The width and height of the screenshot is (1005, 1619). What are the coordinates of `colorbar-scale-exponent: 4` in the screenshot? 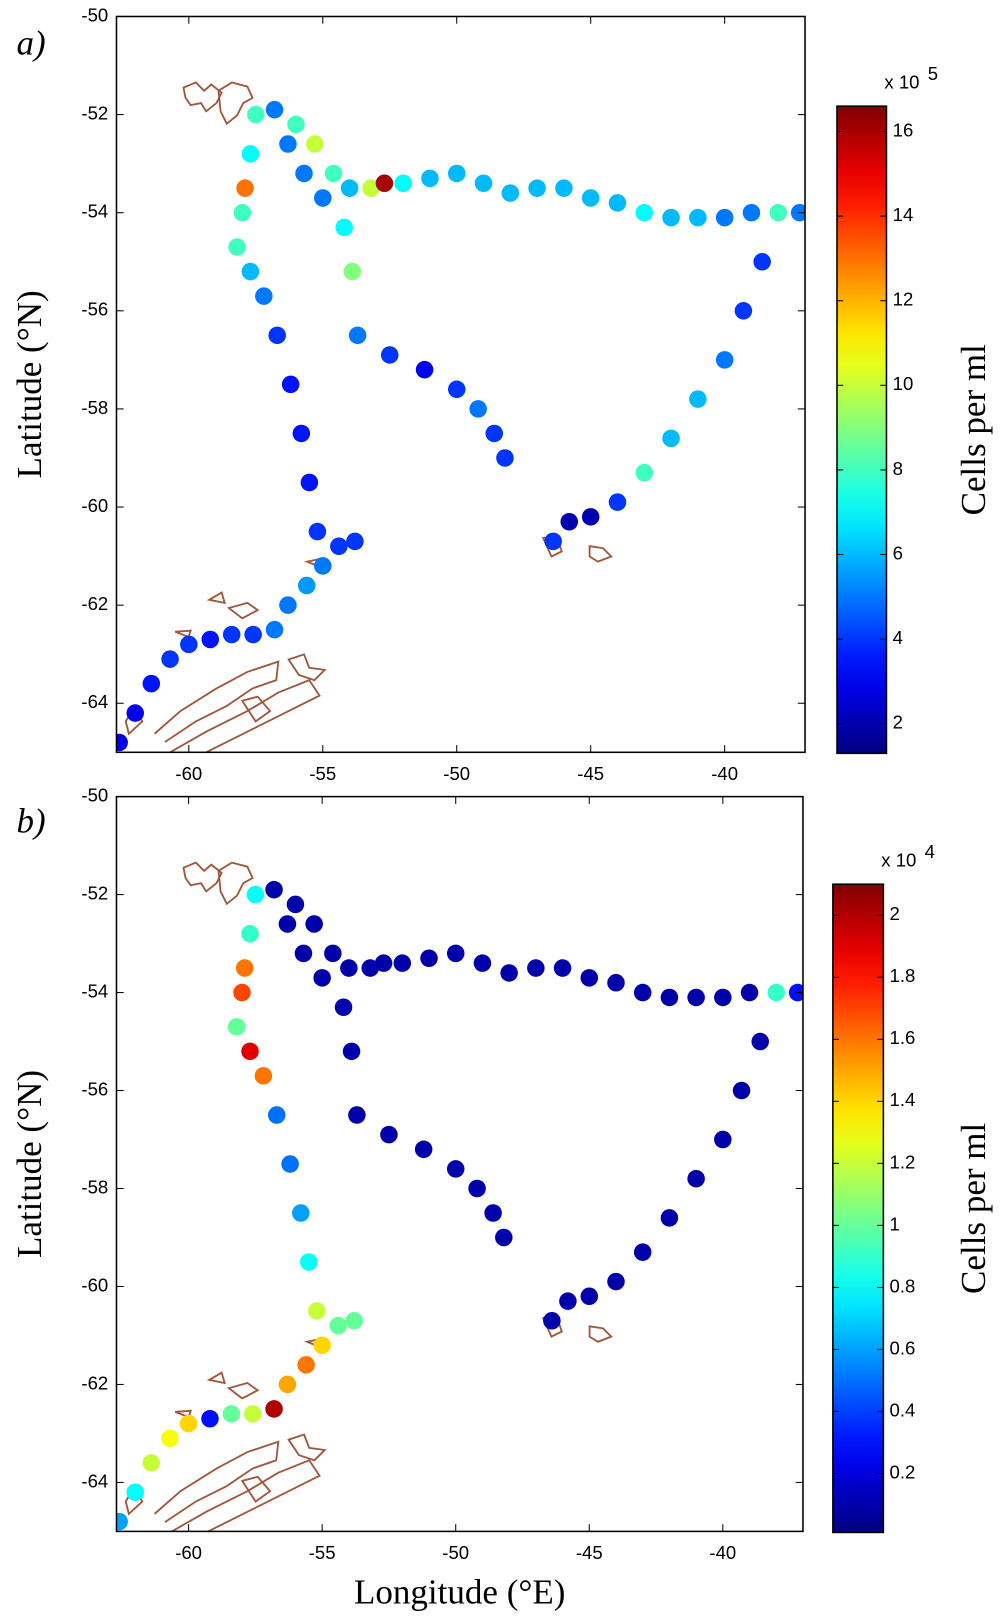 It's located at (930, 851).